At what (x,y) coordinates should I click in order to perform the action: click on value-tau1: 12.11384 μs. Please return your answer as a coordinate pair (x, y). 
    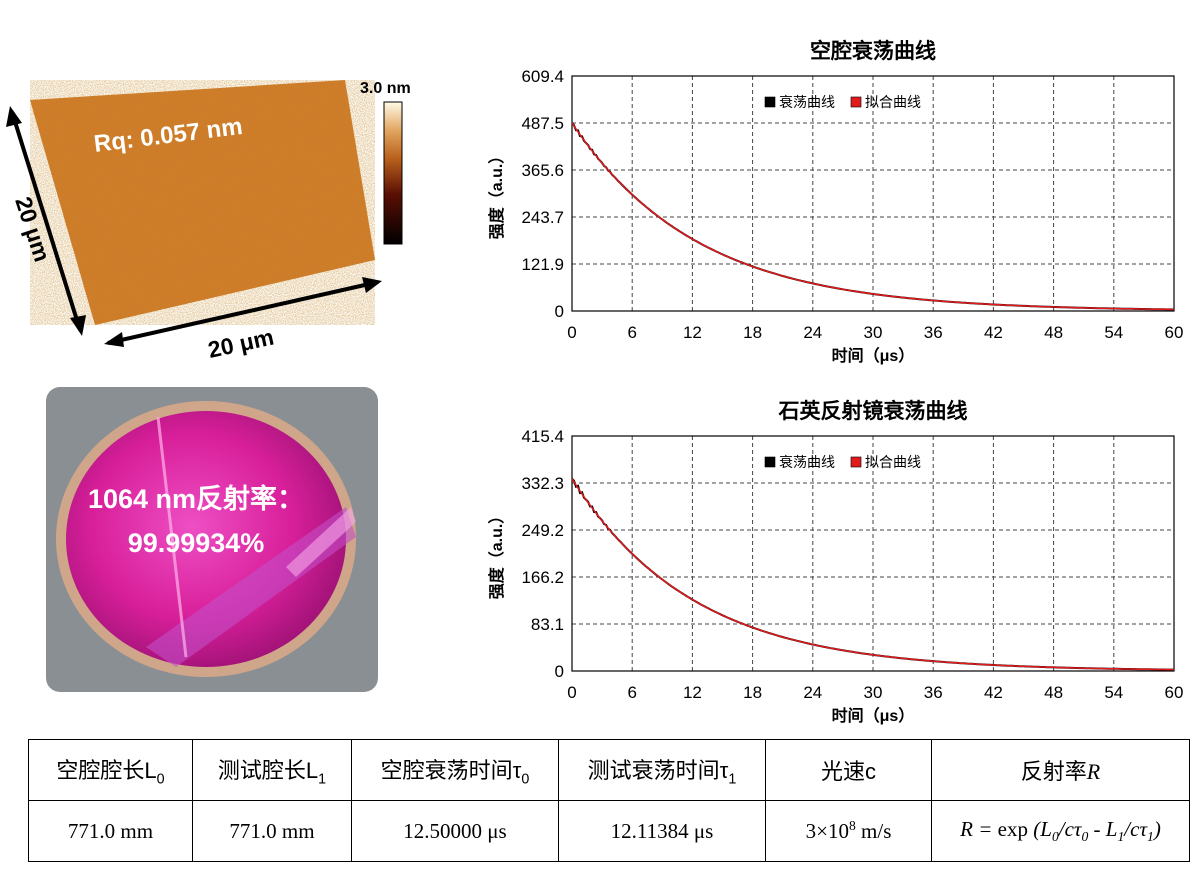
    Looking at the image, I should click on (662, 831).